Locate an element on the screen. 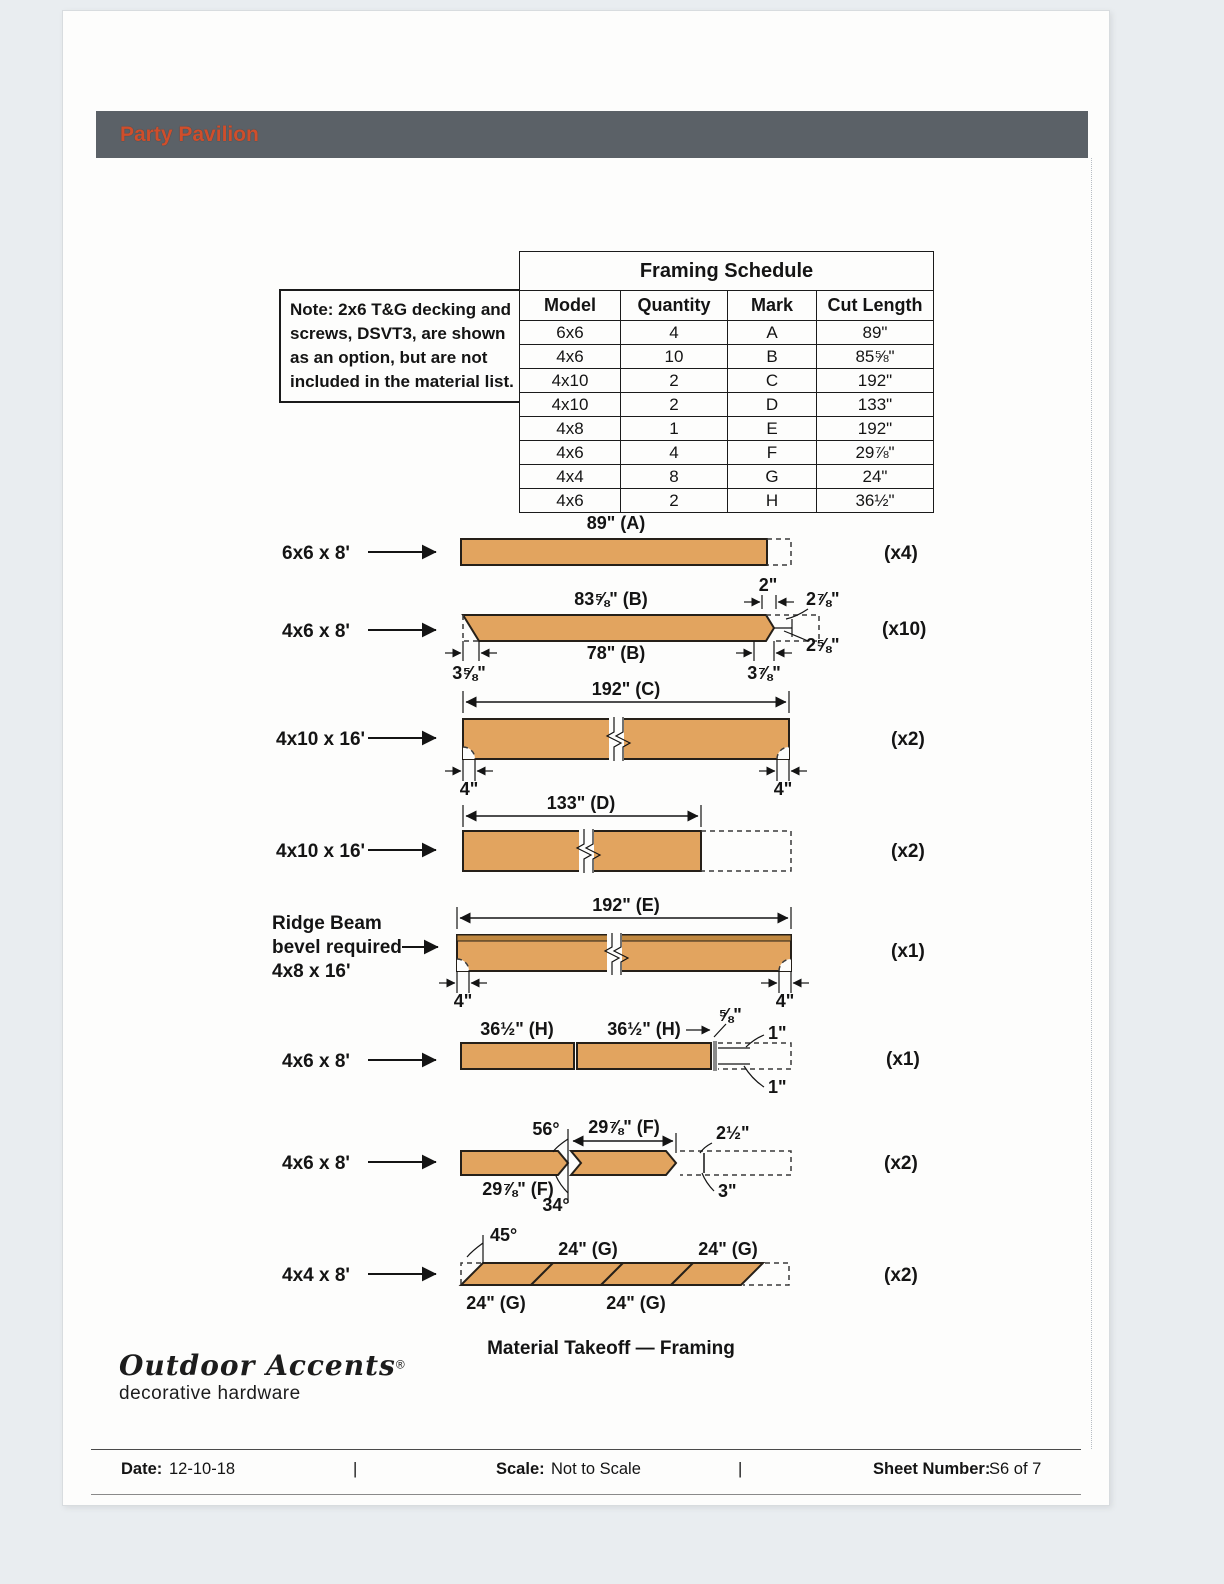 The width and height of the screenshot is (1224, 1584). note-line: screws, DSVT3, are shown is located at coordinates (398, 333).